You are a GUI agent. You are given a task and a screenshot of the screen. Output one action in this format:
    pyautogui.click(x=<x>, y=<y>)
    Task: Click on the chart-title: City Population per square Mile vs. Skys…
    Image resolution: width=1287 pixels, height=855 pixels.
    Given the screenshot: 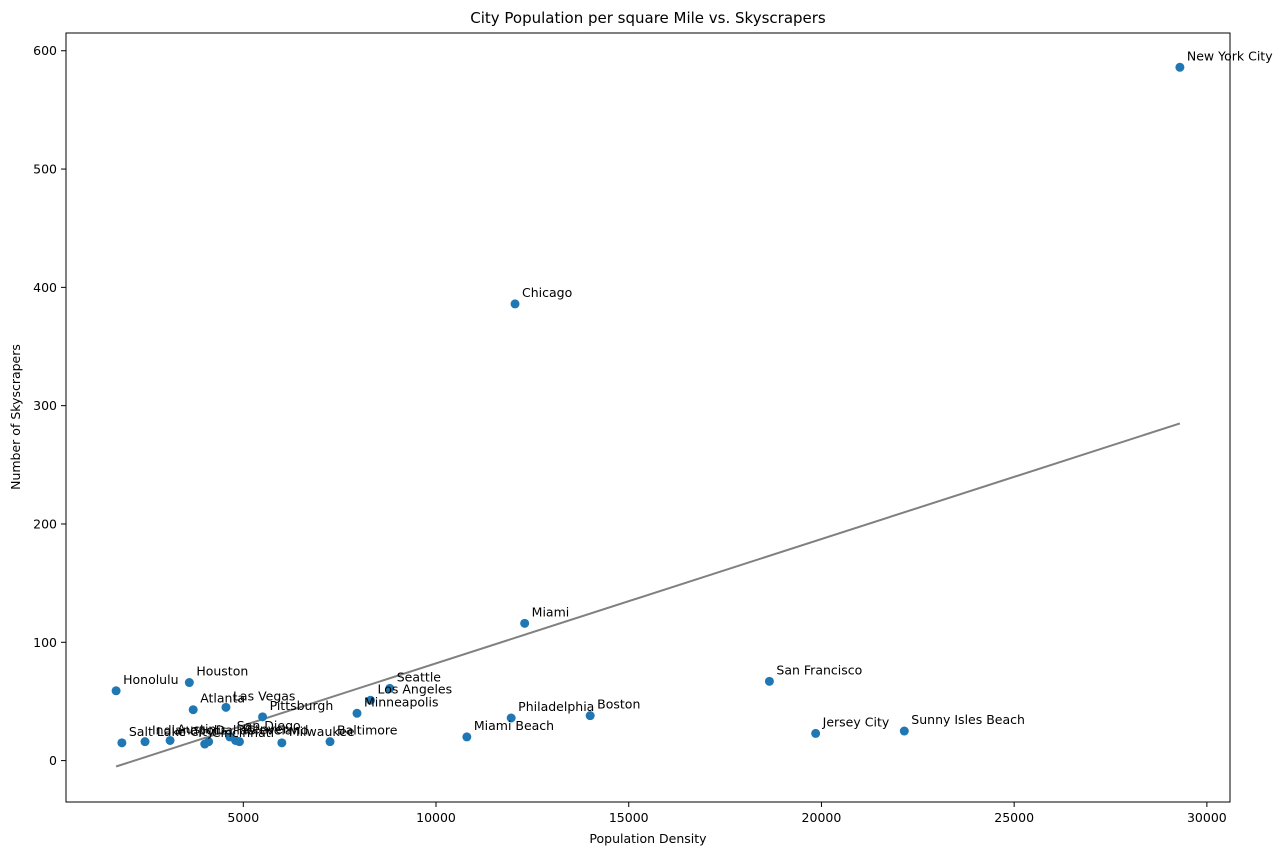 What is the action you would take?
    pyautogui.click(x=648, y=18)
    